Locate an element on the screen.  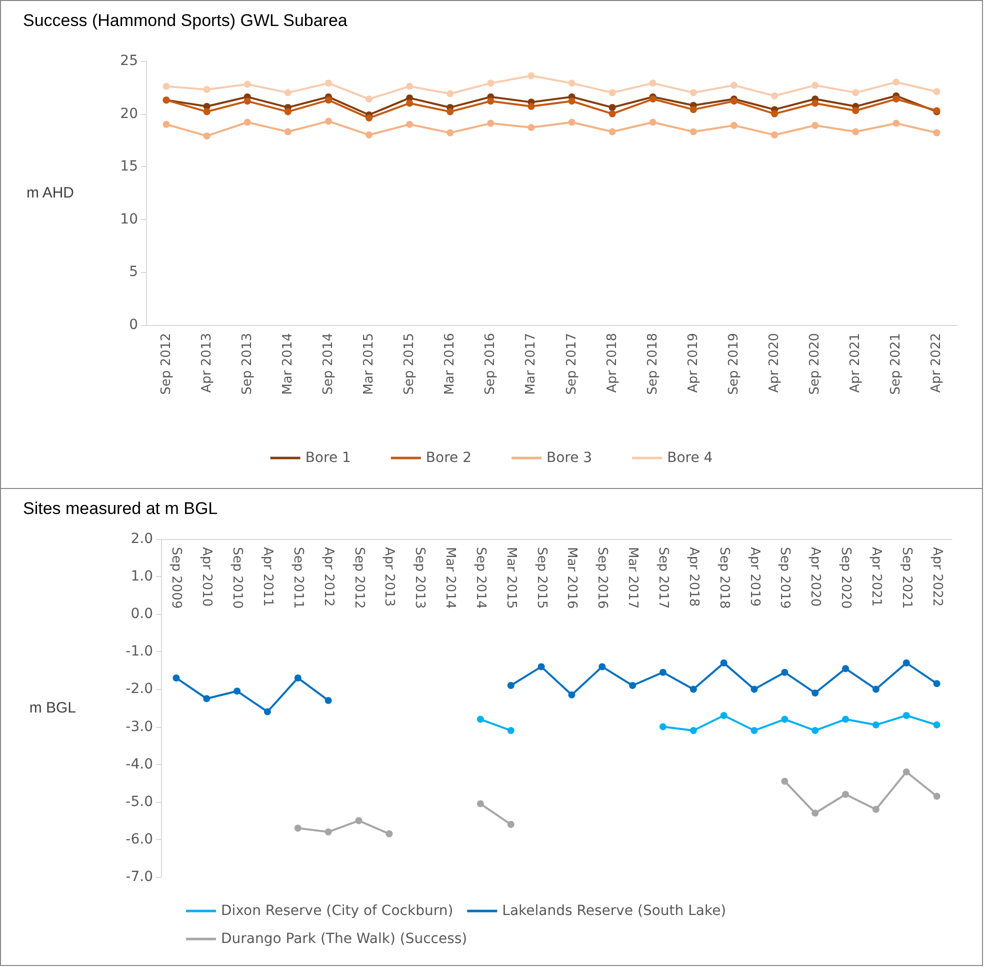
y-tick-label: -4.0 is located at coordinates (139, 764).